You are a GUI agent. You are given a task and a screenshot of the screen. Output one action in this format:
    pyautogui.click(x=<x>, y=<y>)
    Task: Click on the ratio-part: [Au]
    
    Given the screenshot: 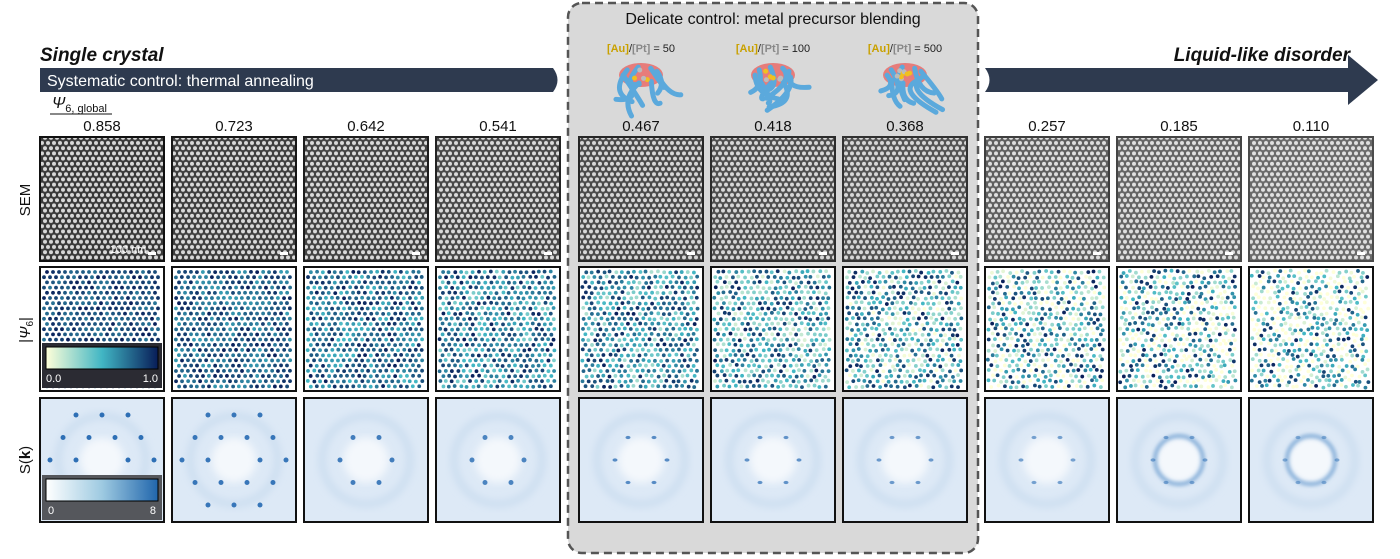 What is the action you would take?
    pyautogui.click(x=747, y=49)
    